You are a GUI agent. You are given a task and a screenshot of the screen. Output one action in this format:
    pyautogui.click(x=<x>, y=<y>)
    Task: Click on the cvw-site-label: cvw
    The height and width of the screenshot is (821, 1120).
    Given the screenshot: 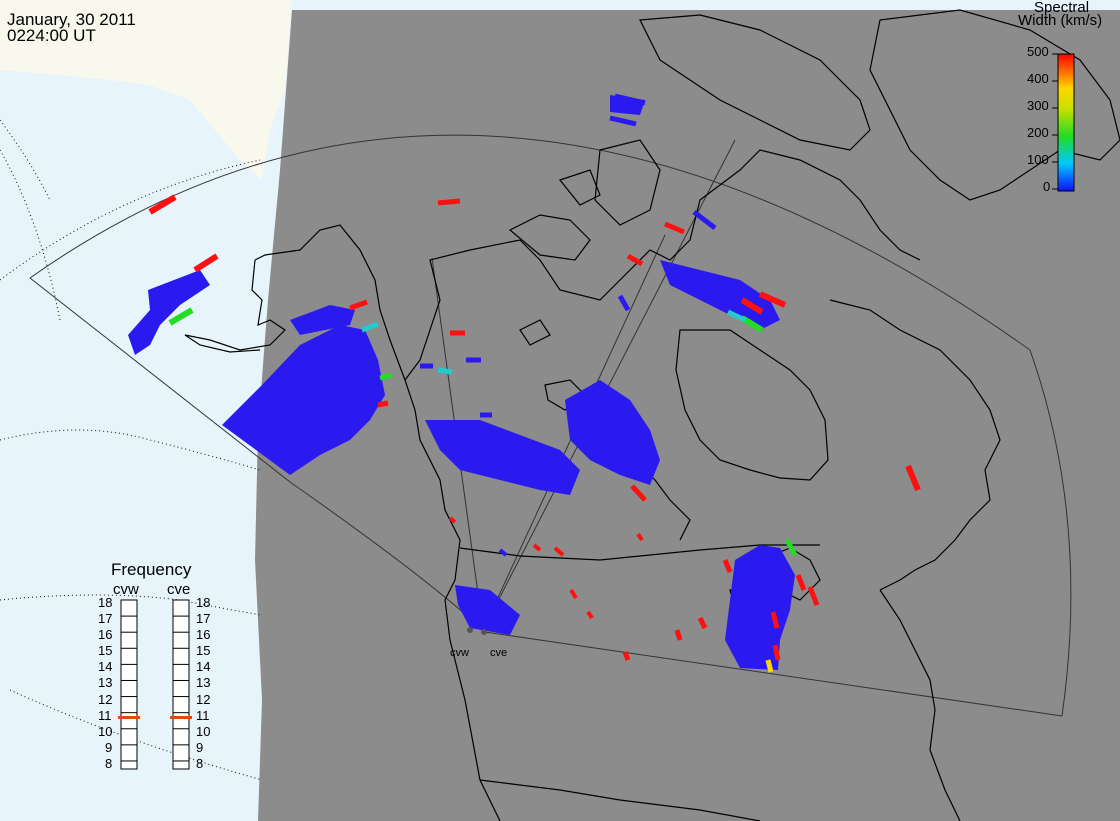 What is the action you would take?
    pyautogui.click(x=459, y=653)
    